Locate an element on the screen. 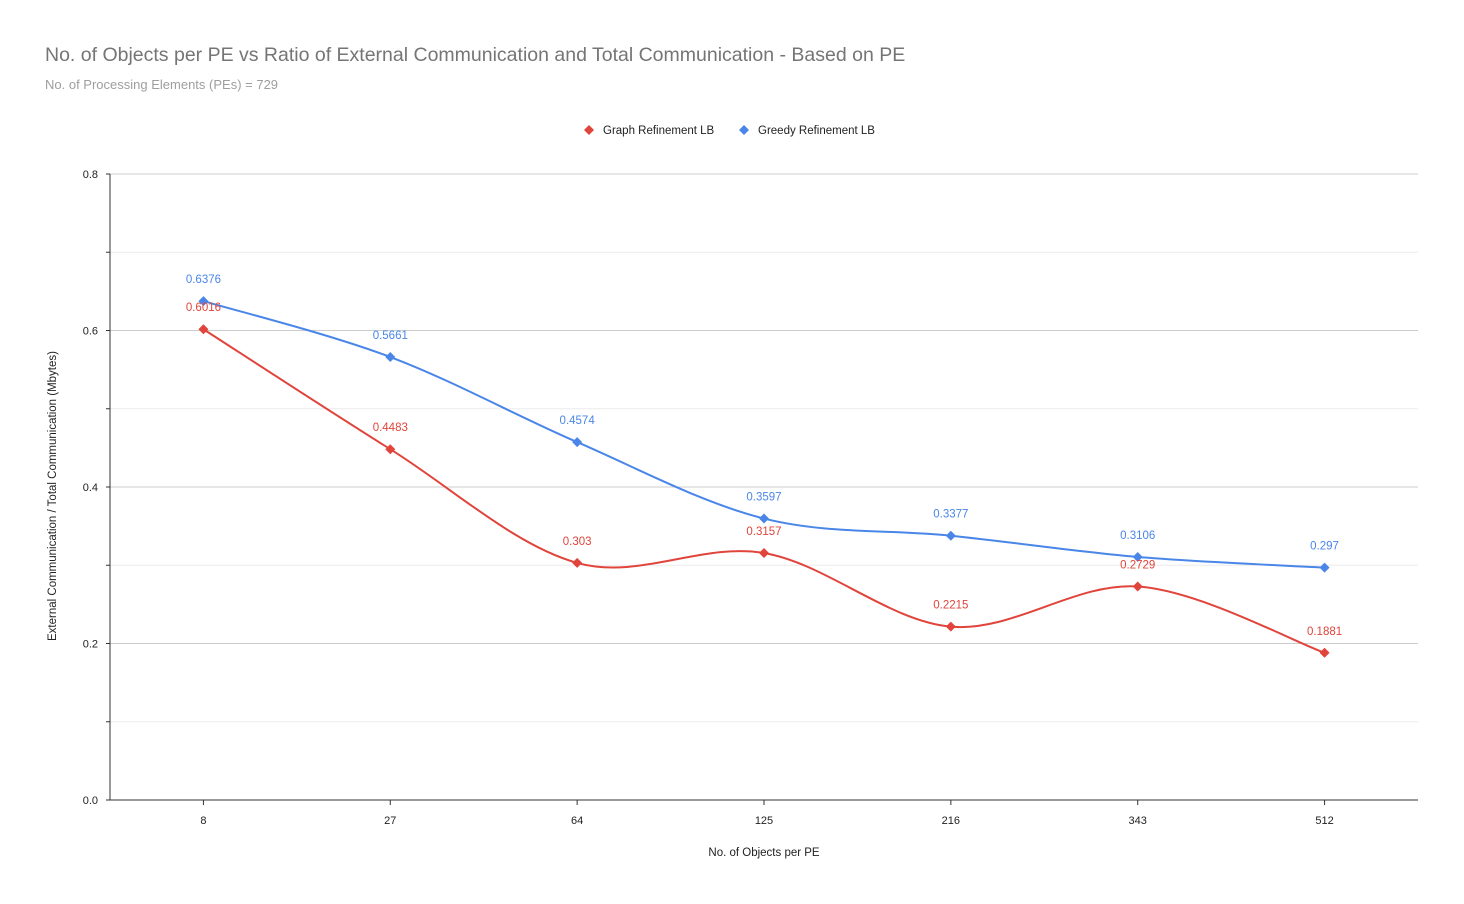  data-label-greedy-refinement-lb: 0.6376 is located at coordinates (203, 280).